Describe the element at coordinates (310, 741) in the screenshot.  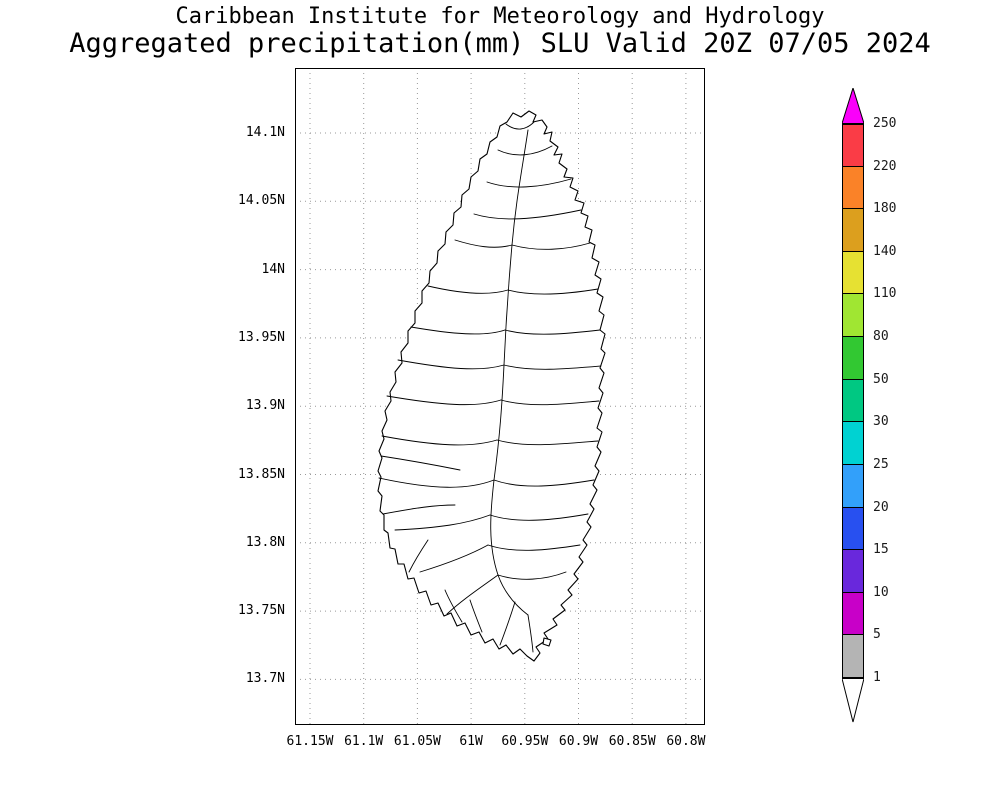
I see `lon-tick-label: 61.15W` at that location.